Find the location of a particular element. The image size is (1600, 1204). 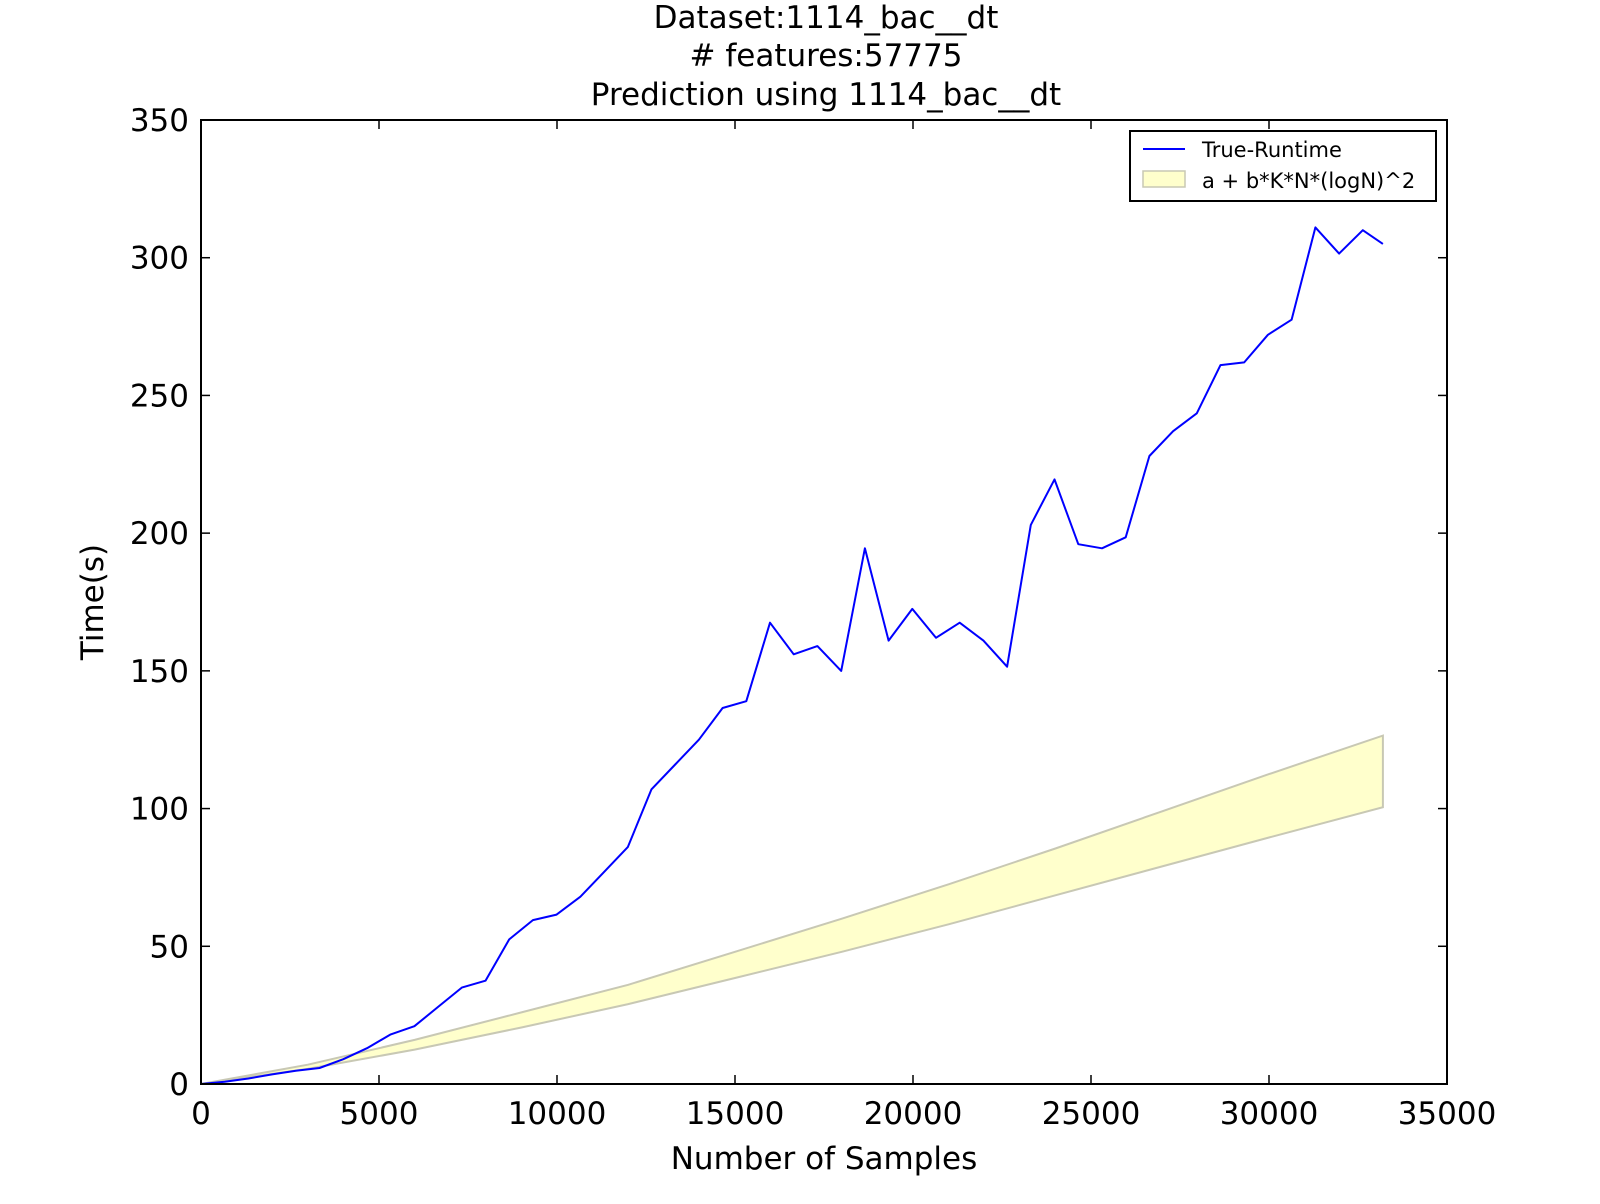

y-tick-label: 0 is located at coordinates (179, 1085).